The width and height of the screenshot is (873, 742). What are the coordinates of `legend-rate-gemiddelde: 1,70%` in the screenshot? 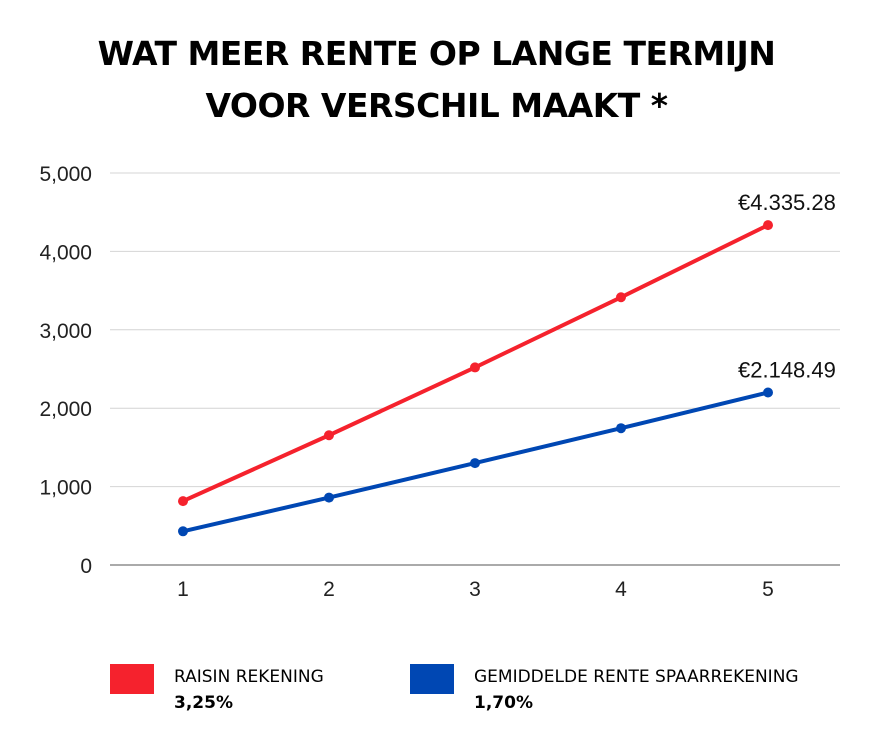 It's located at (503, 703).